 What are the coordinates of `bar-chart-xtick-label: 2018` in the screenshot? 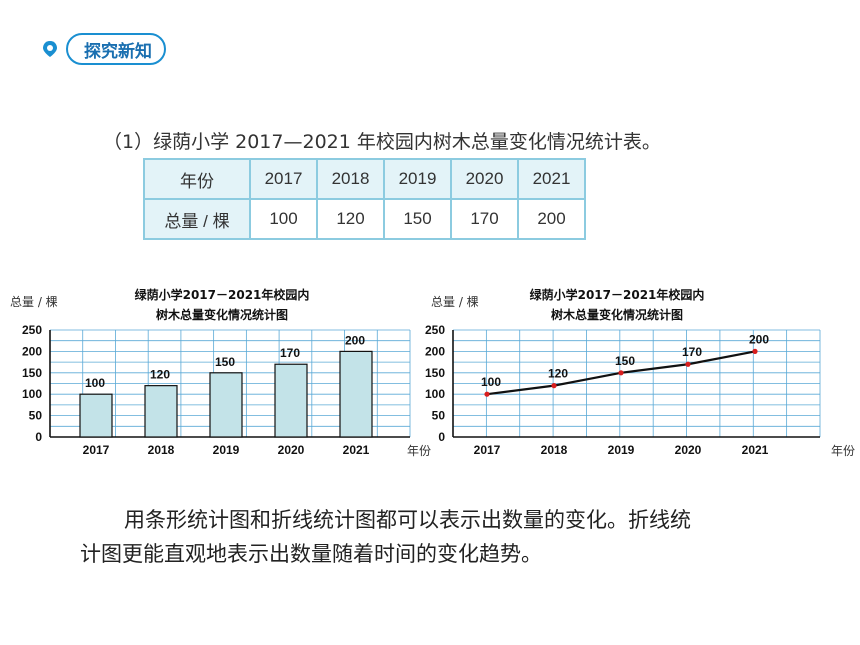 It's located at (161, 450).